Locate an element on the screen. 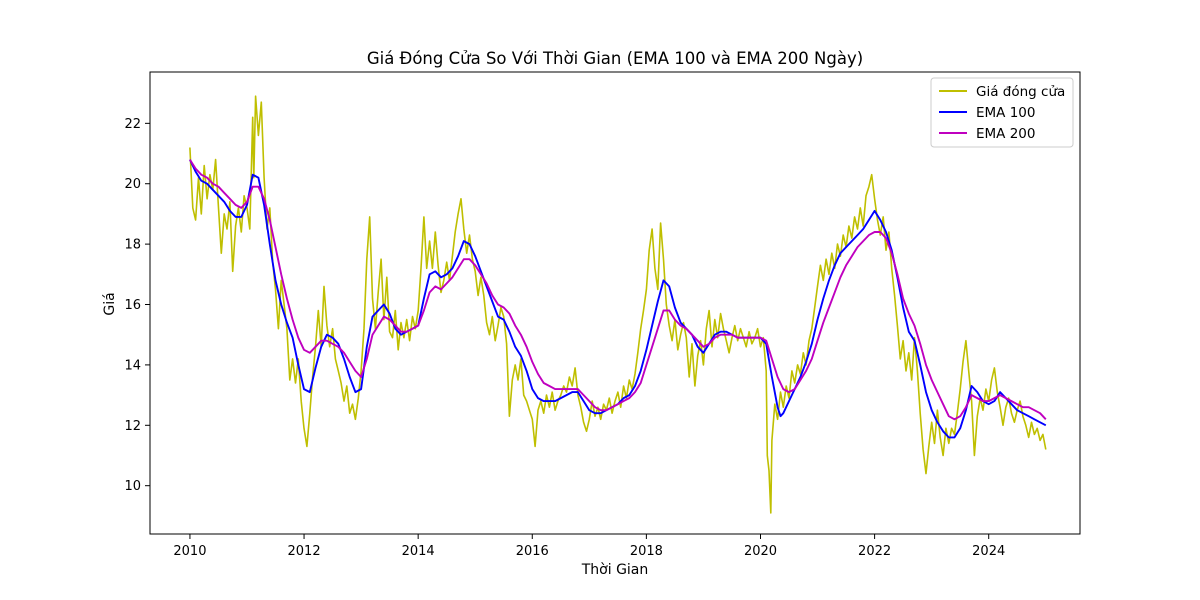  legend: Giá đóng cửa EMA 100 EMA 200 is located at coordinates (1002, 112).